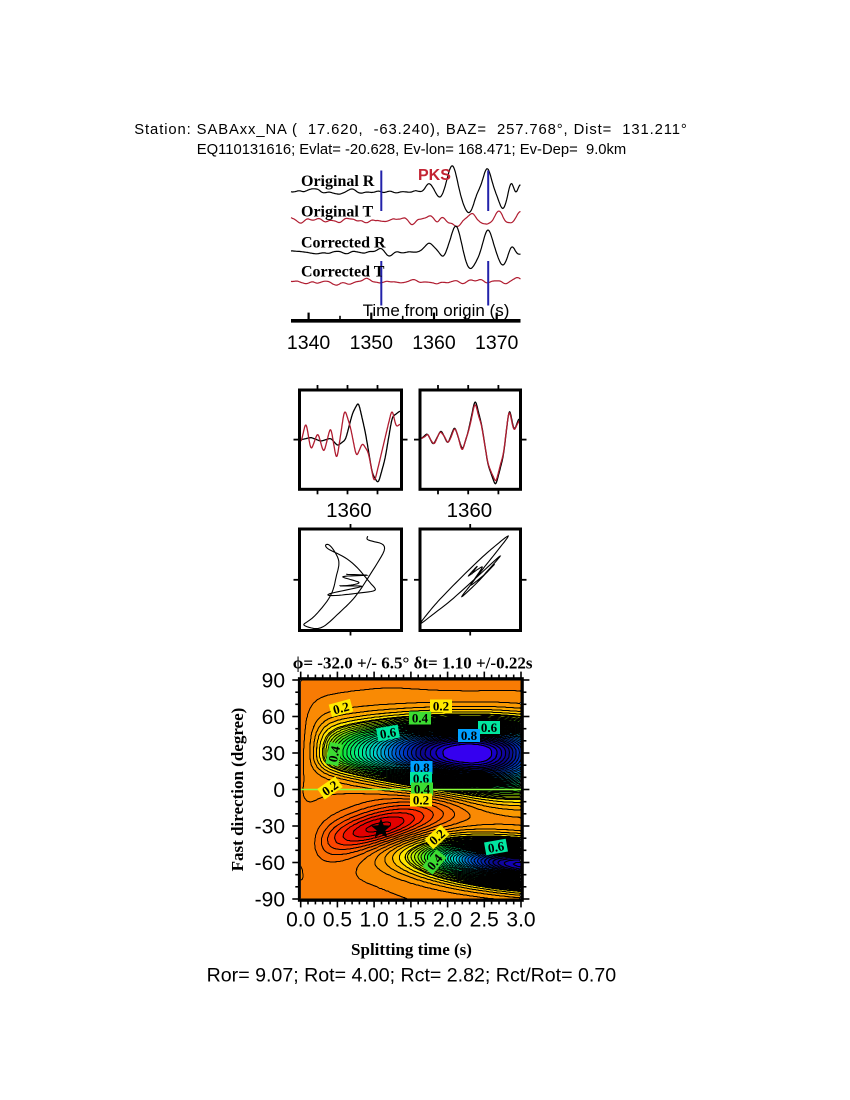 This screenshot has width=850, height=1100. Describe the element at coordinates (337, 920) in the screenshot. I see `svg-text: 0.5` at that location.